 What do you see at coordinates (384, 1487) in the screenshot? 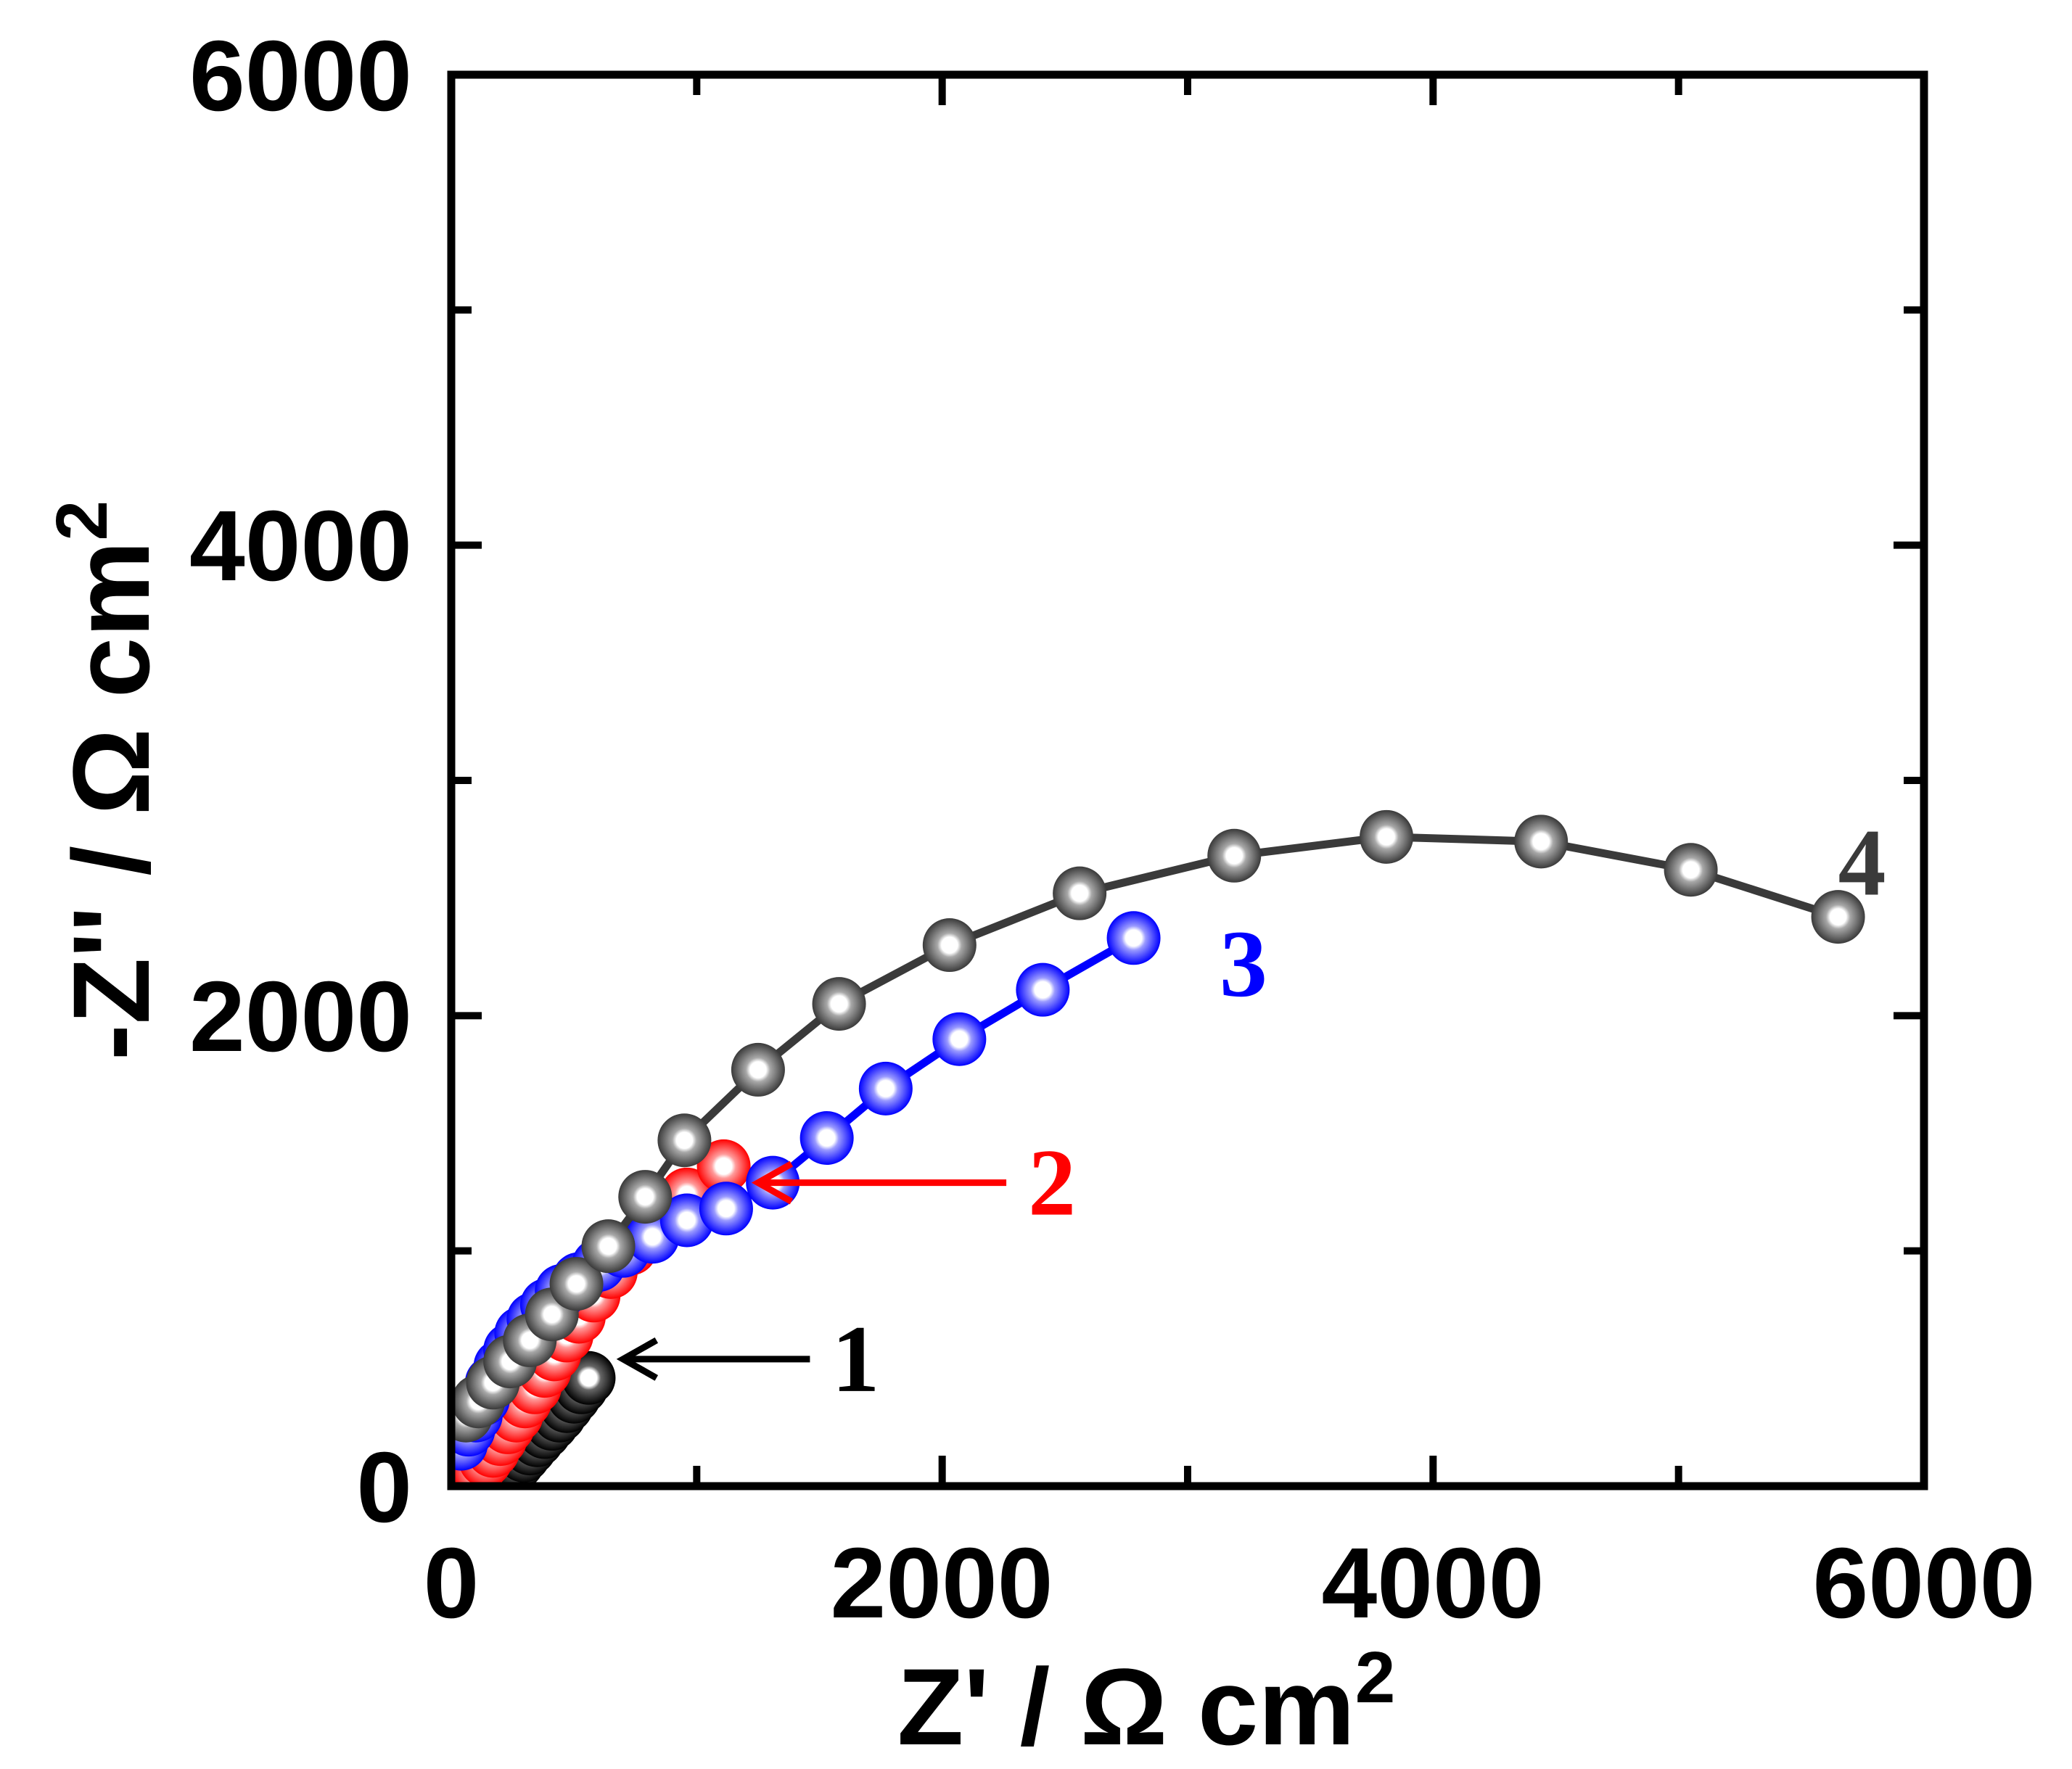
I see `y-tick-label-0: 0` at bounding box center [384, 1487].